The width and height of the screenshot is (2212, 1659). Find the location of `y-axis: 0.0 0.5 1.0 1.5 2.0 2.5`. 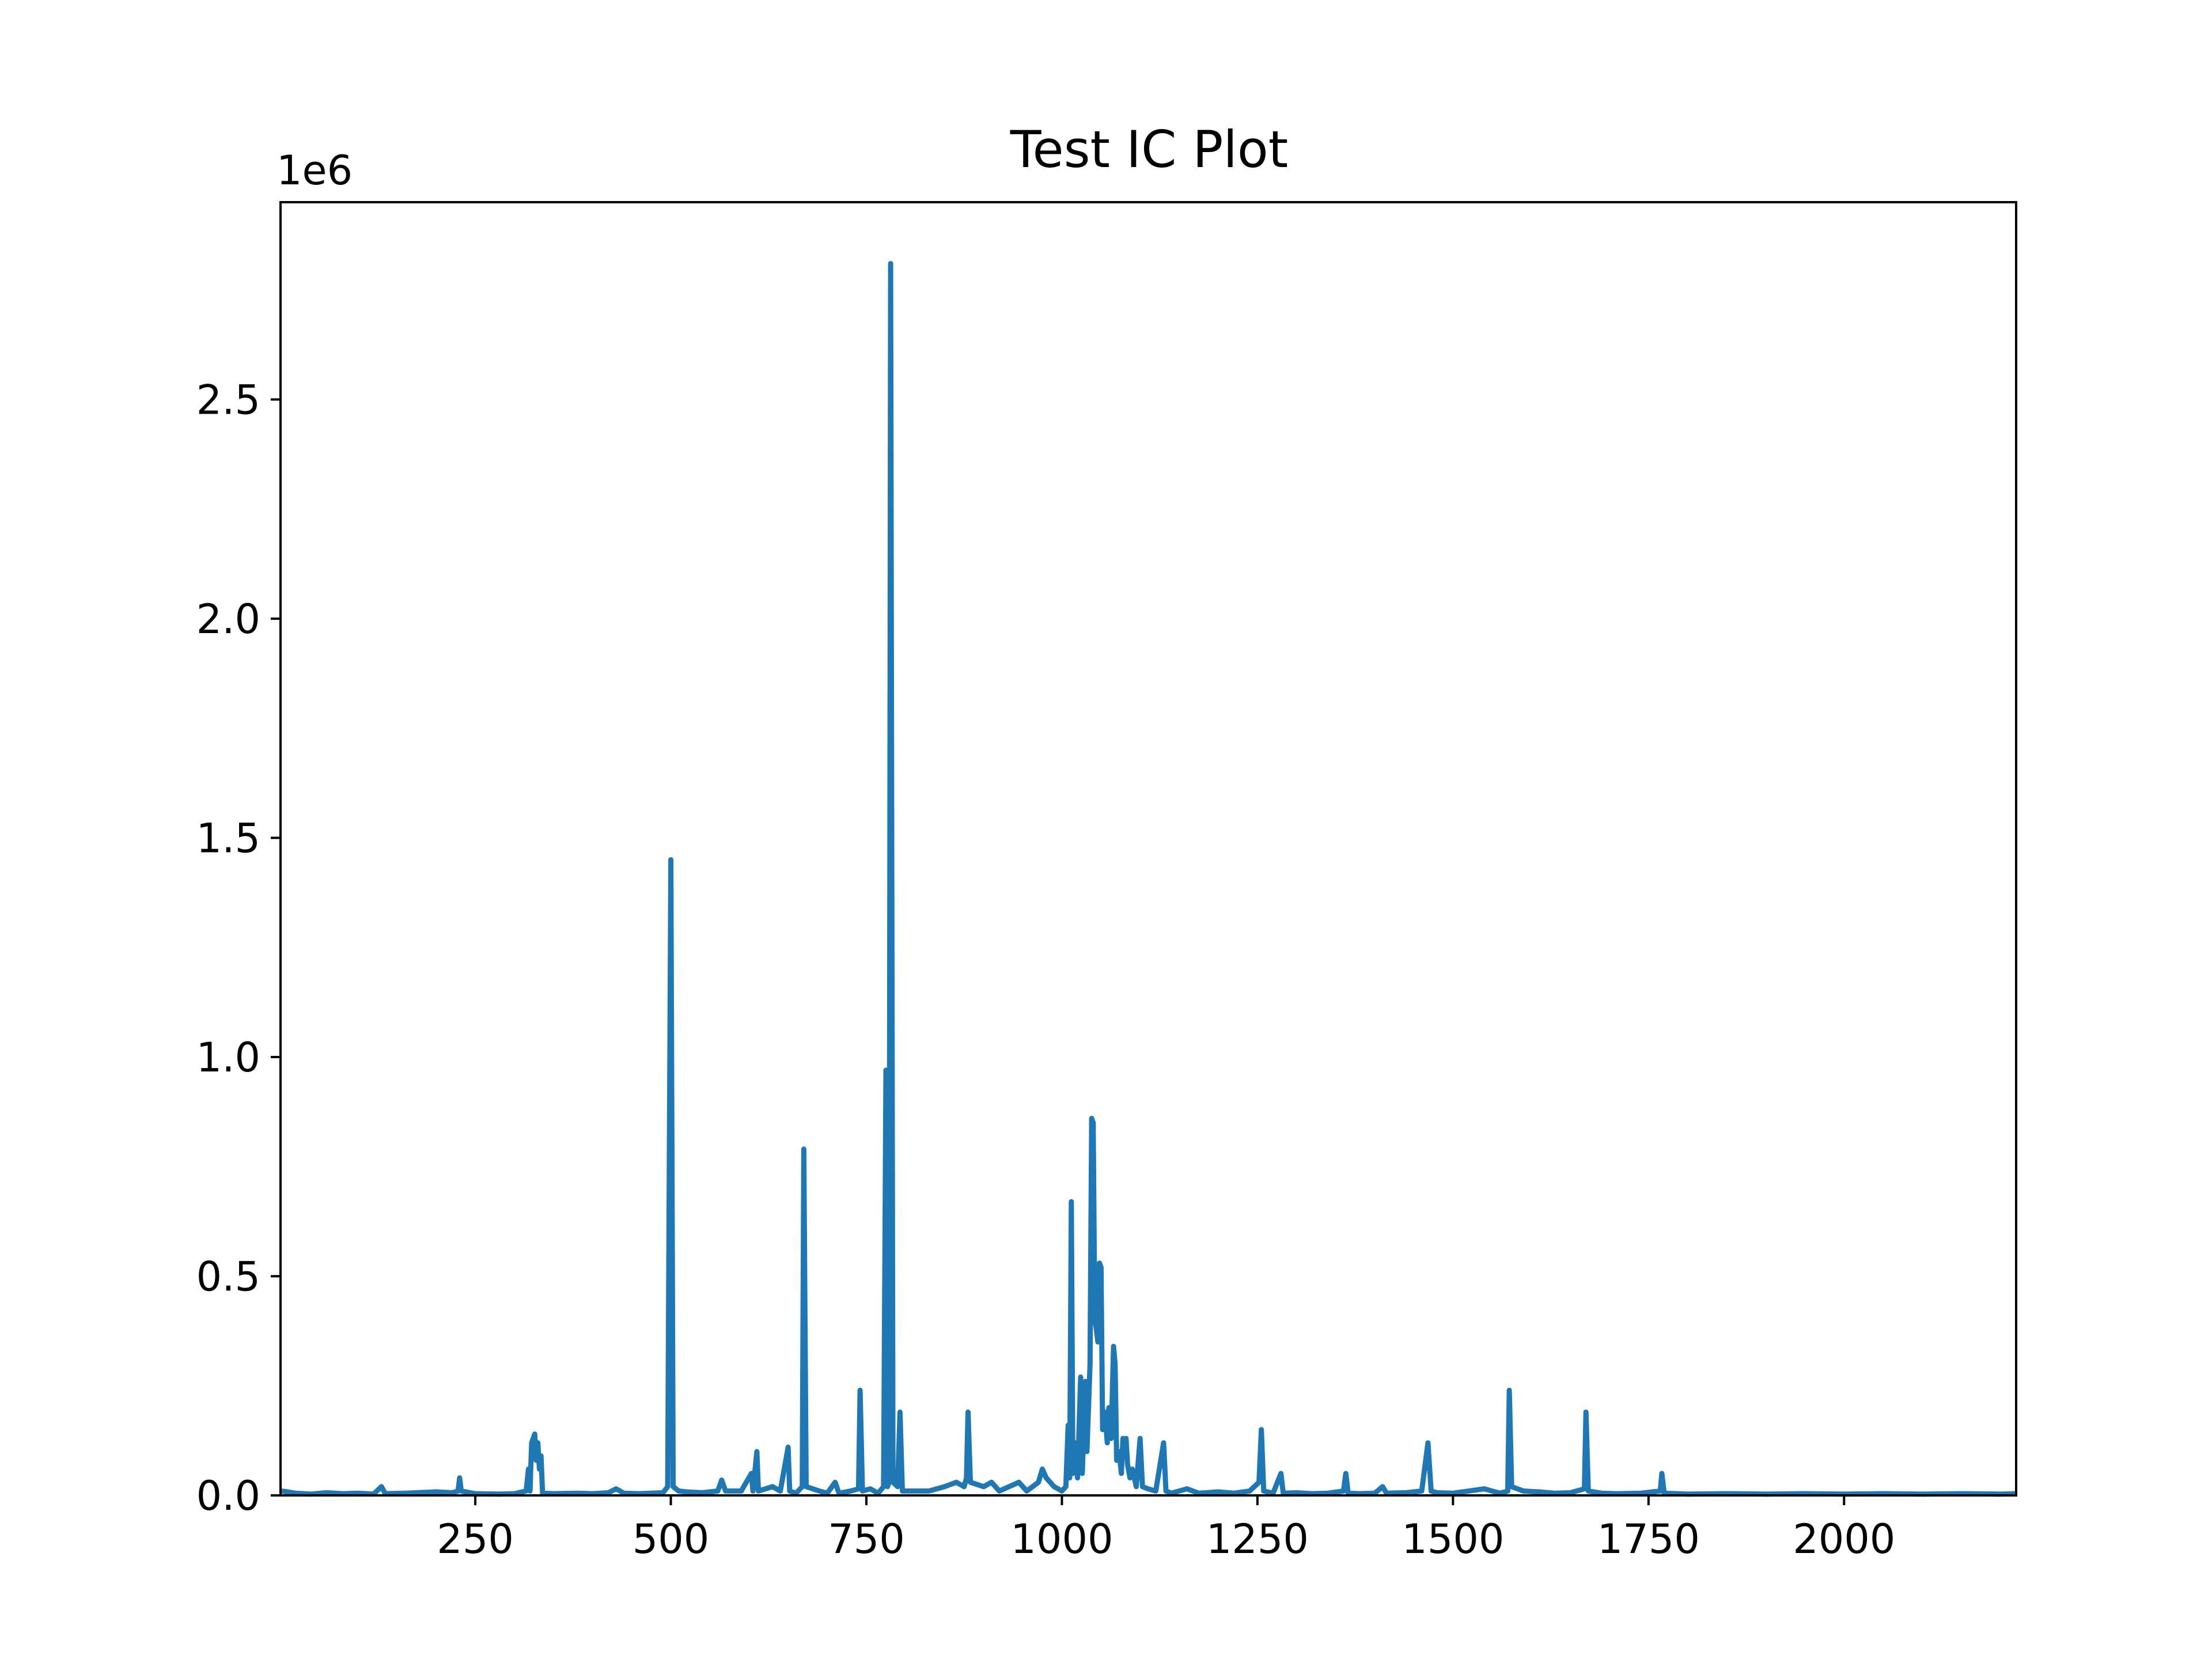

y-axis: 0.0 0.5 1.0 1.5 2.0 2.5 is located at coordinates (238, 948).